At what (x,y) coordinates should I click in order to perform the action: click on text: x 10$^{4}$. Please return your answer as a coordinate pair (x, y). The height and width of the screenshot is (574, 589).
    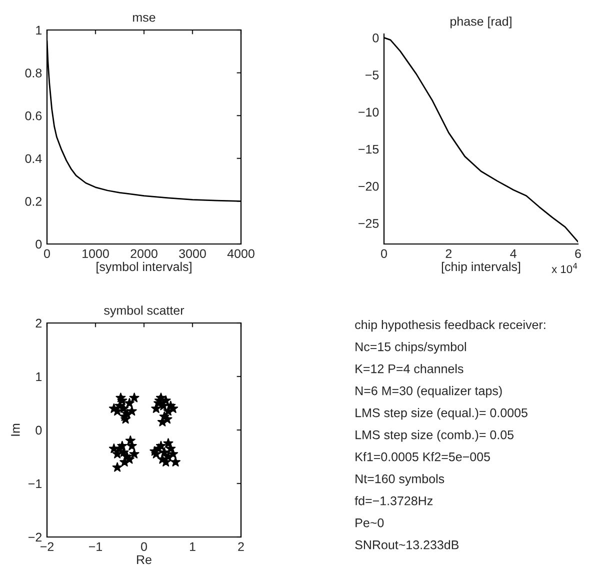
    Looking at the image, I should click on (565, 268).